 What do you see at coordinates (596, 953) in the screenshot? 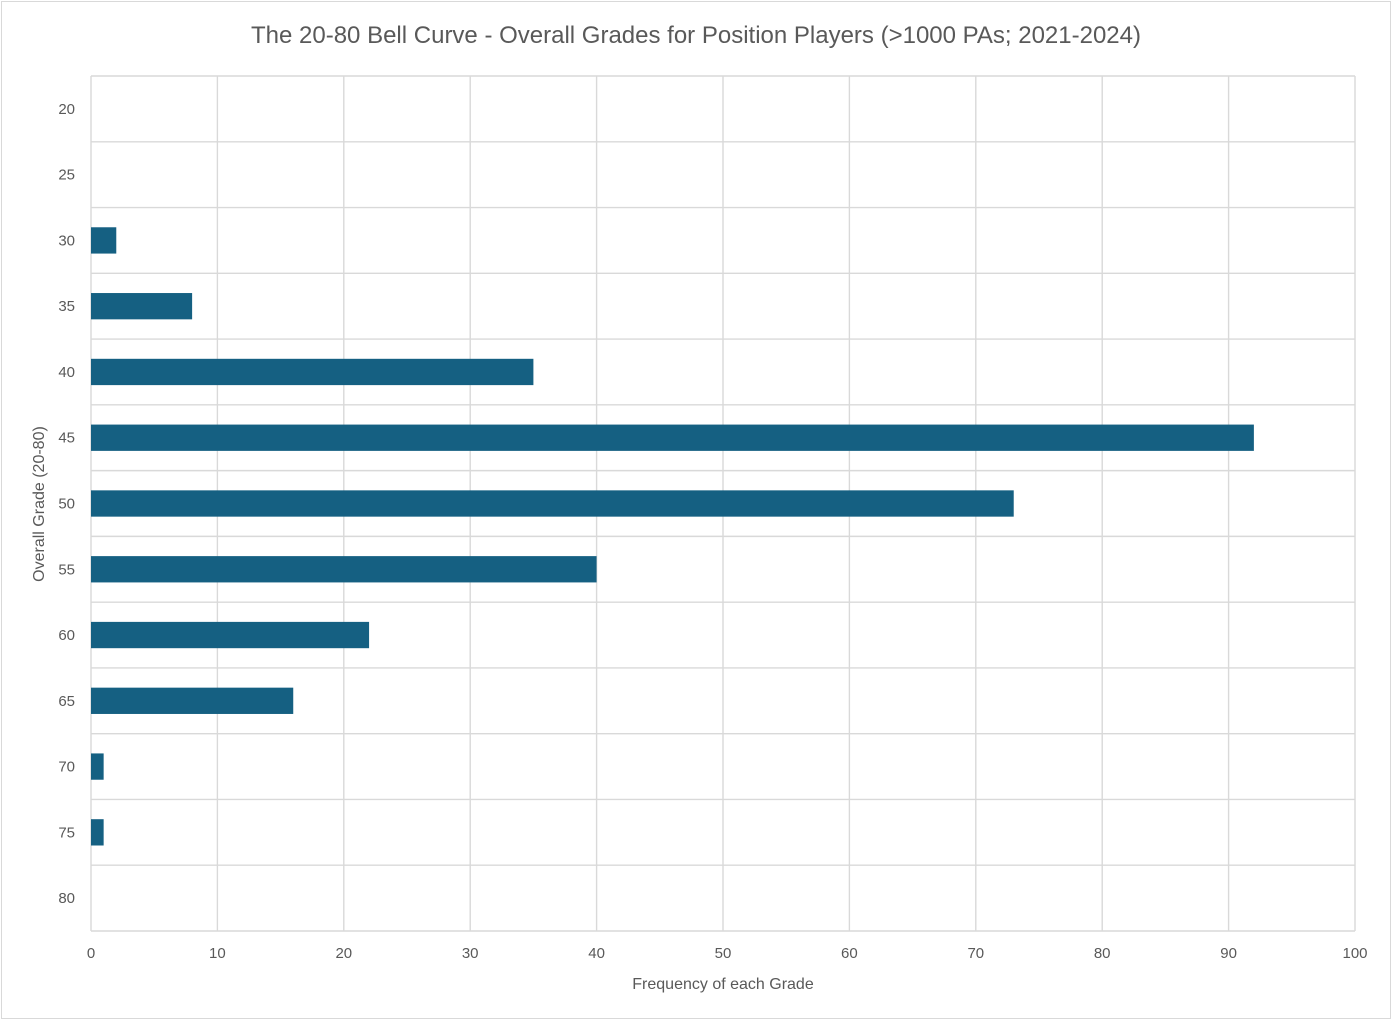
I see `x-tick-label: 40` at bounding box center [596, 953].